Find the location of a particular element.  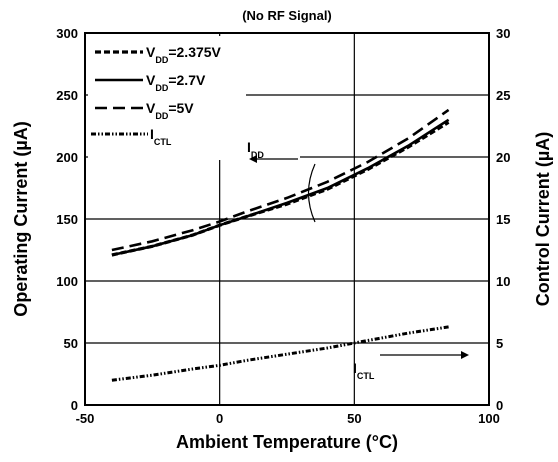

y-axis-title: Operating Current (µA) is located at coordinates (21, 218).